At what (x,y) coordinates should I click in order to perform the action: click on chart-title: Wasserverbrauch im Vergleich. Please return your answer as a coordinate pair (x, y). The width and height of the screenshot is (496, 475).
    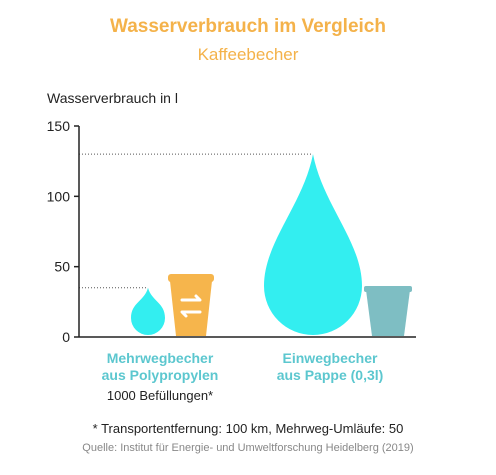
    Looking at the image, I should click on (248, 26).